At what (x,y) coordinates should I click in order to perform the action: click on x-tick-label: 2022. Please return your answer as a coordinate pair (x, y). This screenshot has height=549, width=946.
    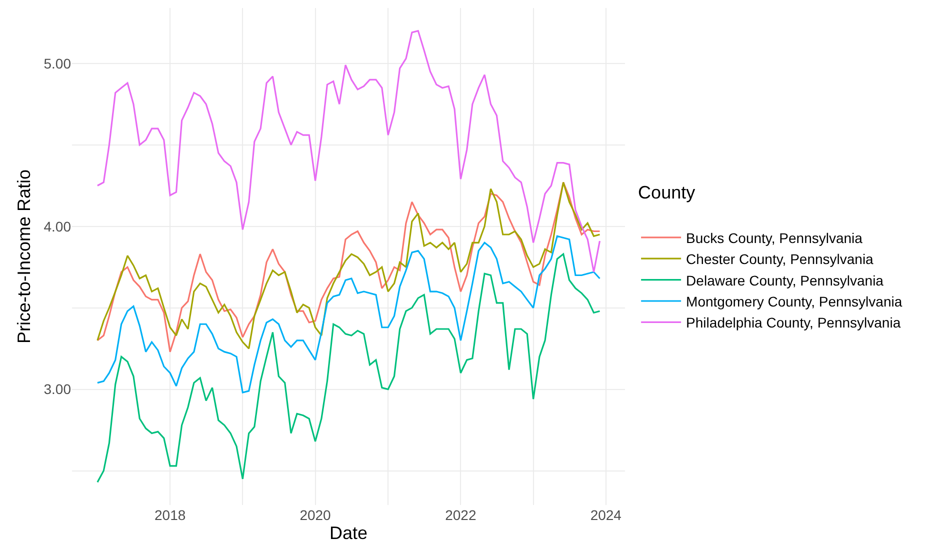
    Looking at the image, I should click on (460, 515).